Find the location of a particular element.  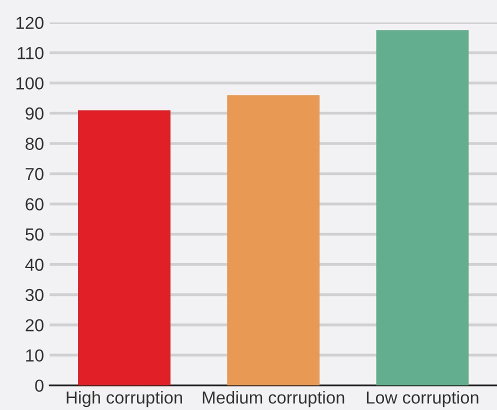

y-tick-label: 110 is located at coordinates (31, 53).